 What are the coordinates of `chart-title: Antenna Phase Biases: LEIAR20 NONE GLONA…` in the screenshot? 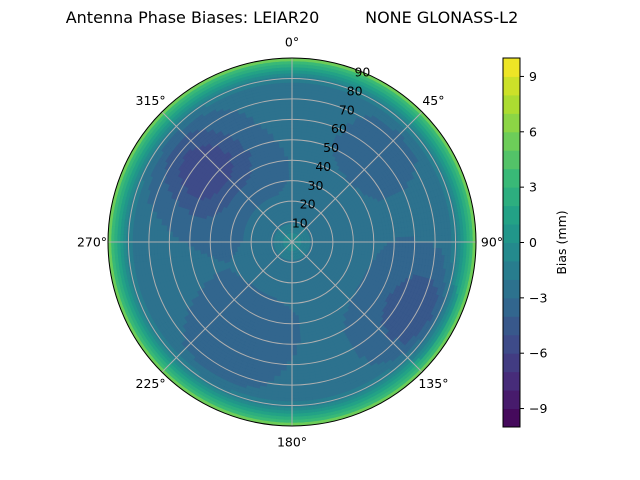 It's located at (292, 17).